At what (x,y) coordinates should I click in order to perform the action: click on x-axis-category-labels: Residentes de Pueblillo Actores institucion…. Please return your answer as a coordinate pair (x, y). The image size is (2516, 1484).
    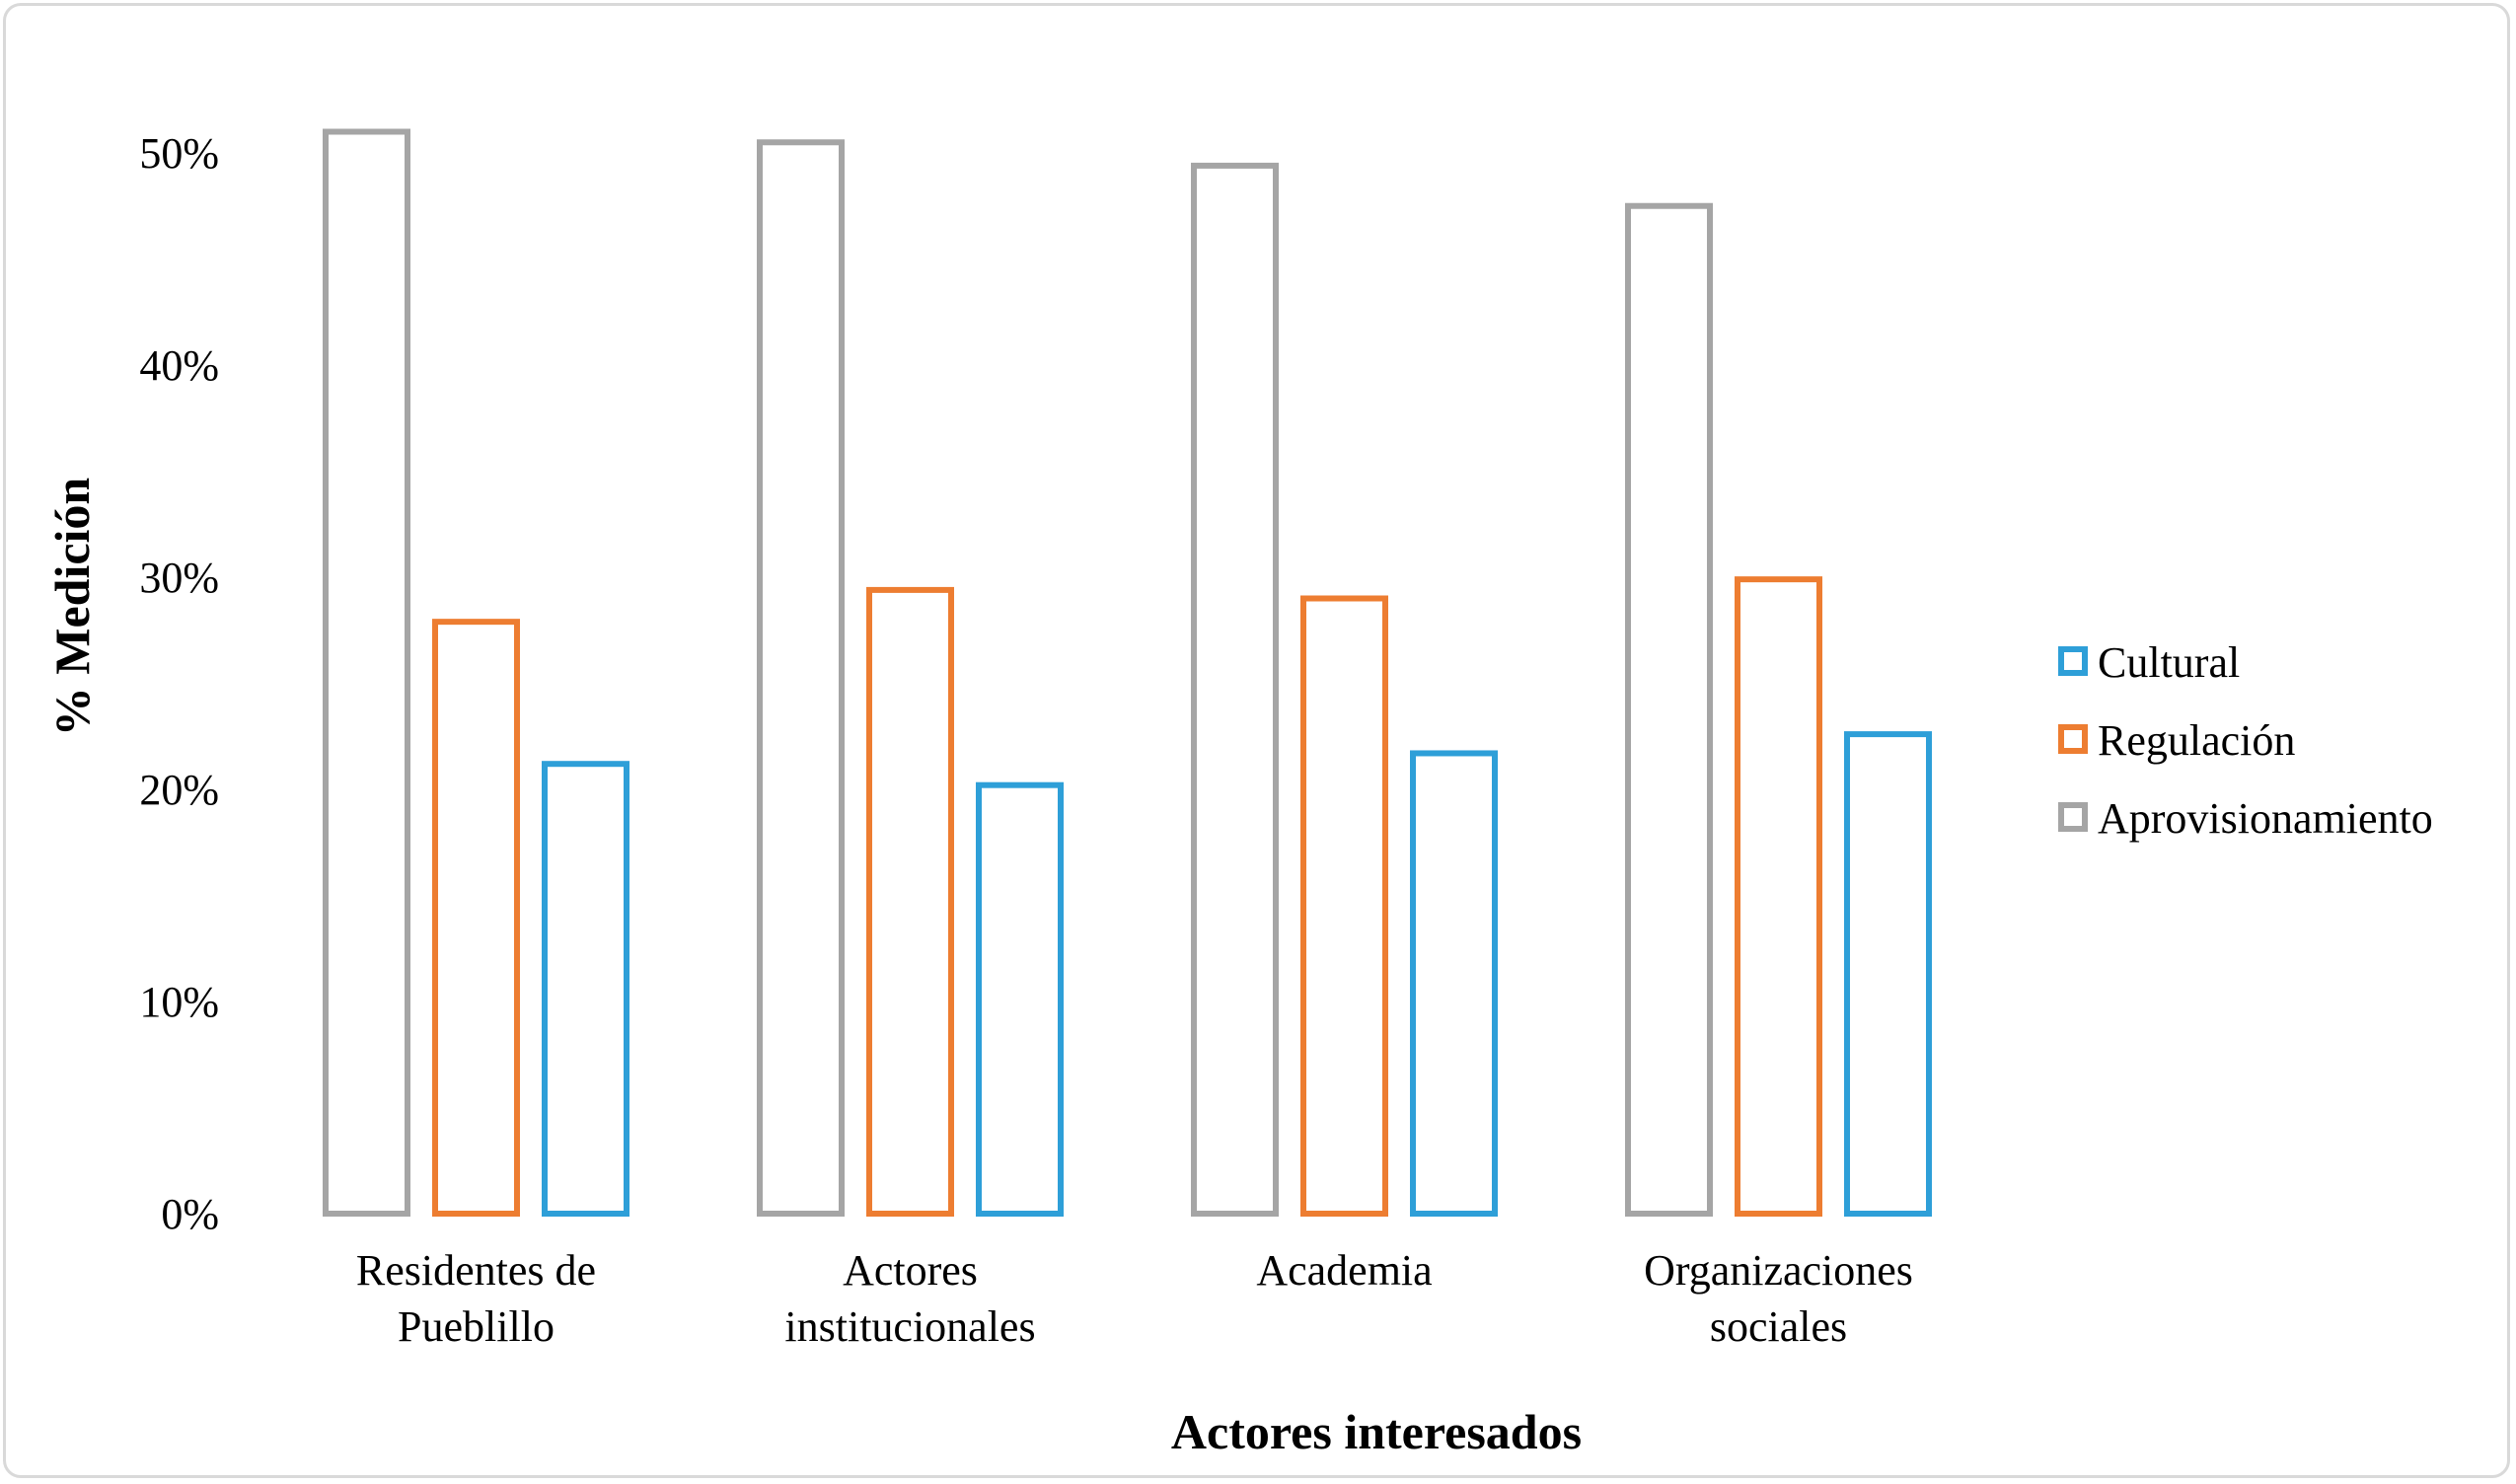
    Looking at the image, I should click on (1135, 1298).